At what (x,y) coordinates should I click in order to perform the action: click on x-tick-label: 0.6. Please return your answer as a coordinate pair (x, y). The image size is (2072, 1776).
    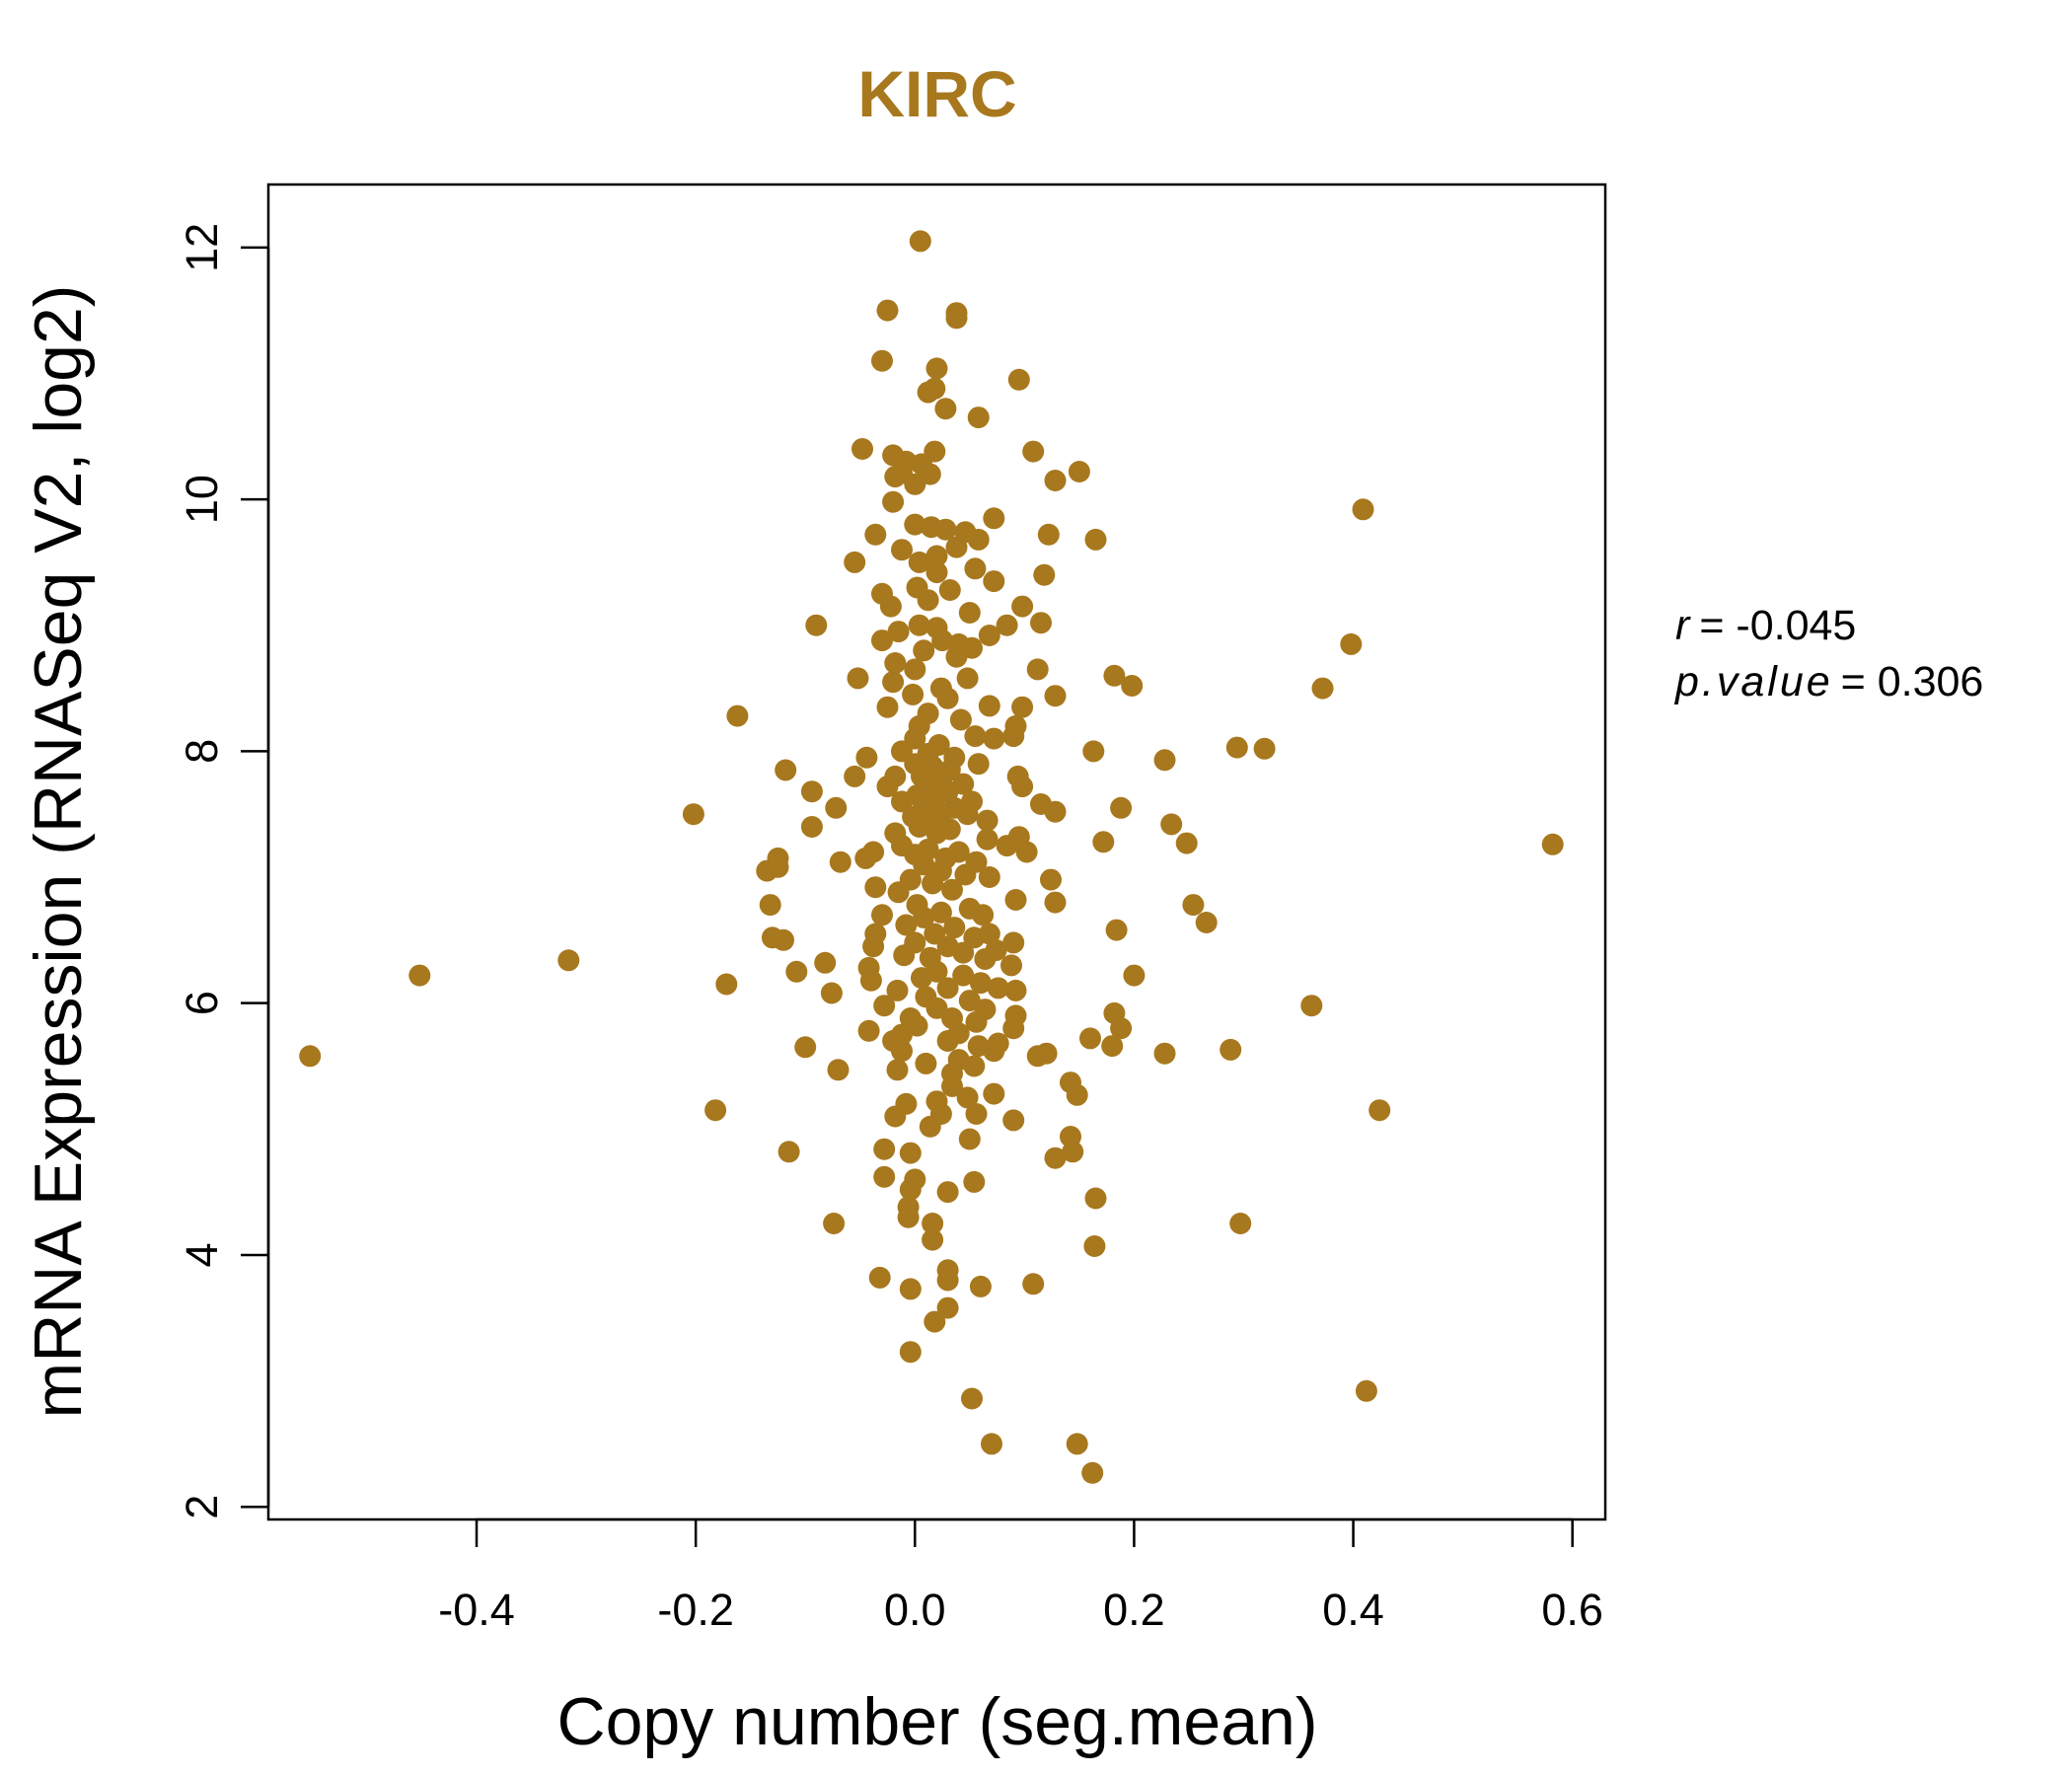
    Looking at the image, I should click on (1572, 1610).